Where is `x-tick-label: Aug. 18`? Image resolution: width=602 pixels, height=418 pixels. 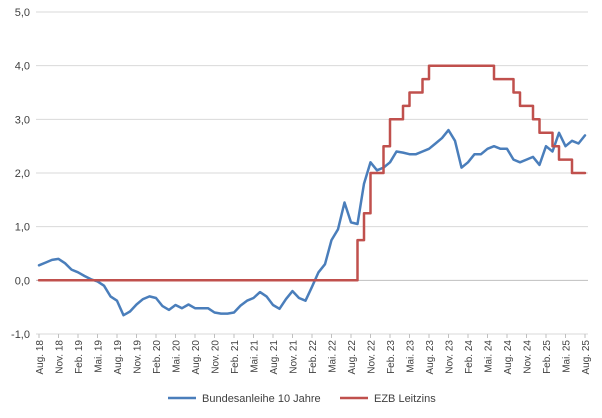
x-tick-label: Aug. 18 is located at coordinates (40, 357).